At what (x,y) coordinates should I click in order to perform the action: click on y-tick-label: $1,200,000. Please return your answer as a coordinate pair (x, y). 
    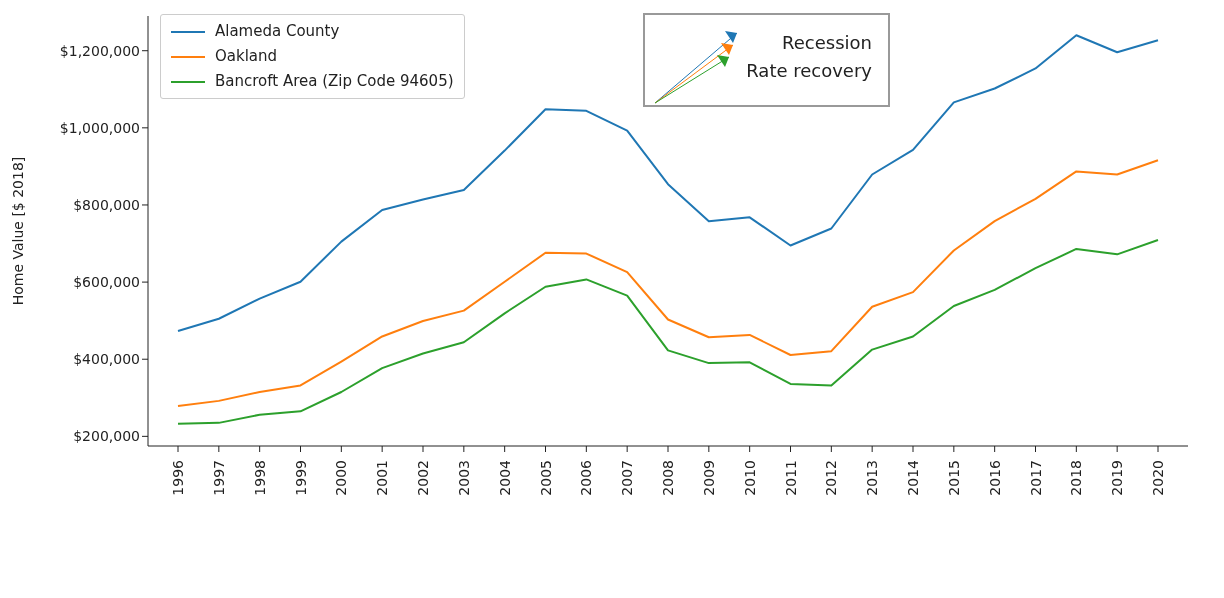
    Looking at the image, I should click on (99, 50).